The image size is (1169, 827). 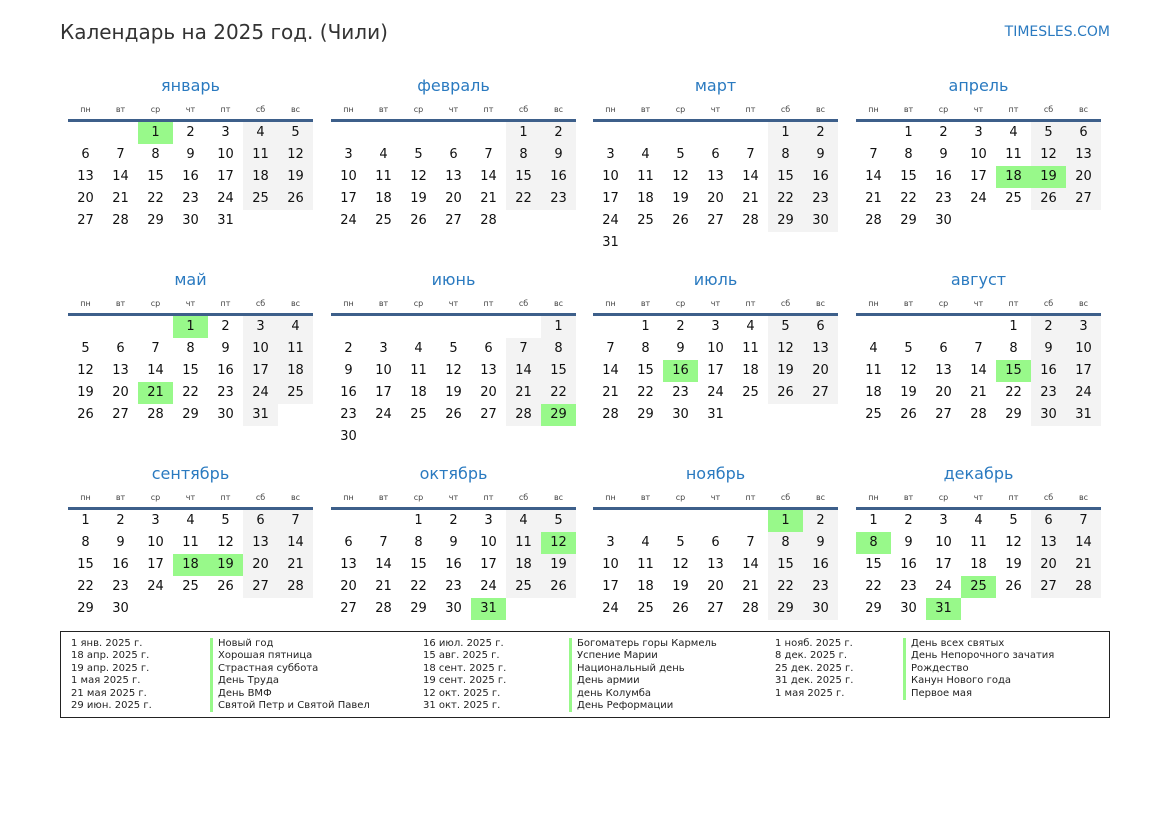 What do you see at coordinates (873, 198) in the screenshot?
I see `day-cell: 21` at bounding box center [873, 198].